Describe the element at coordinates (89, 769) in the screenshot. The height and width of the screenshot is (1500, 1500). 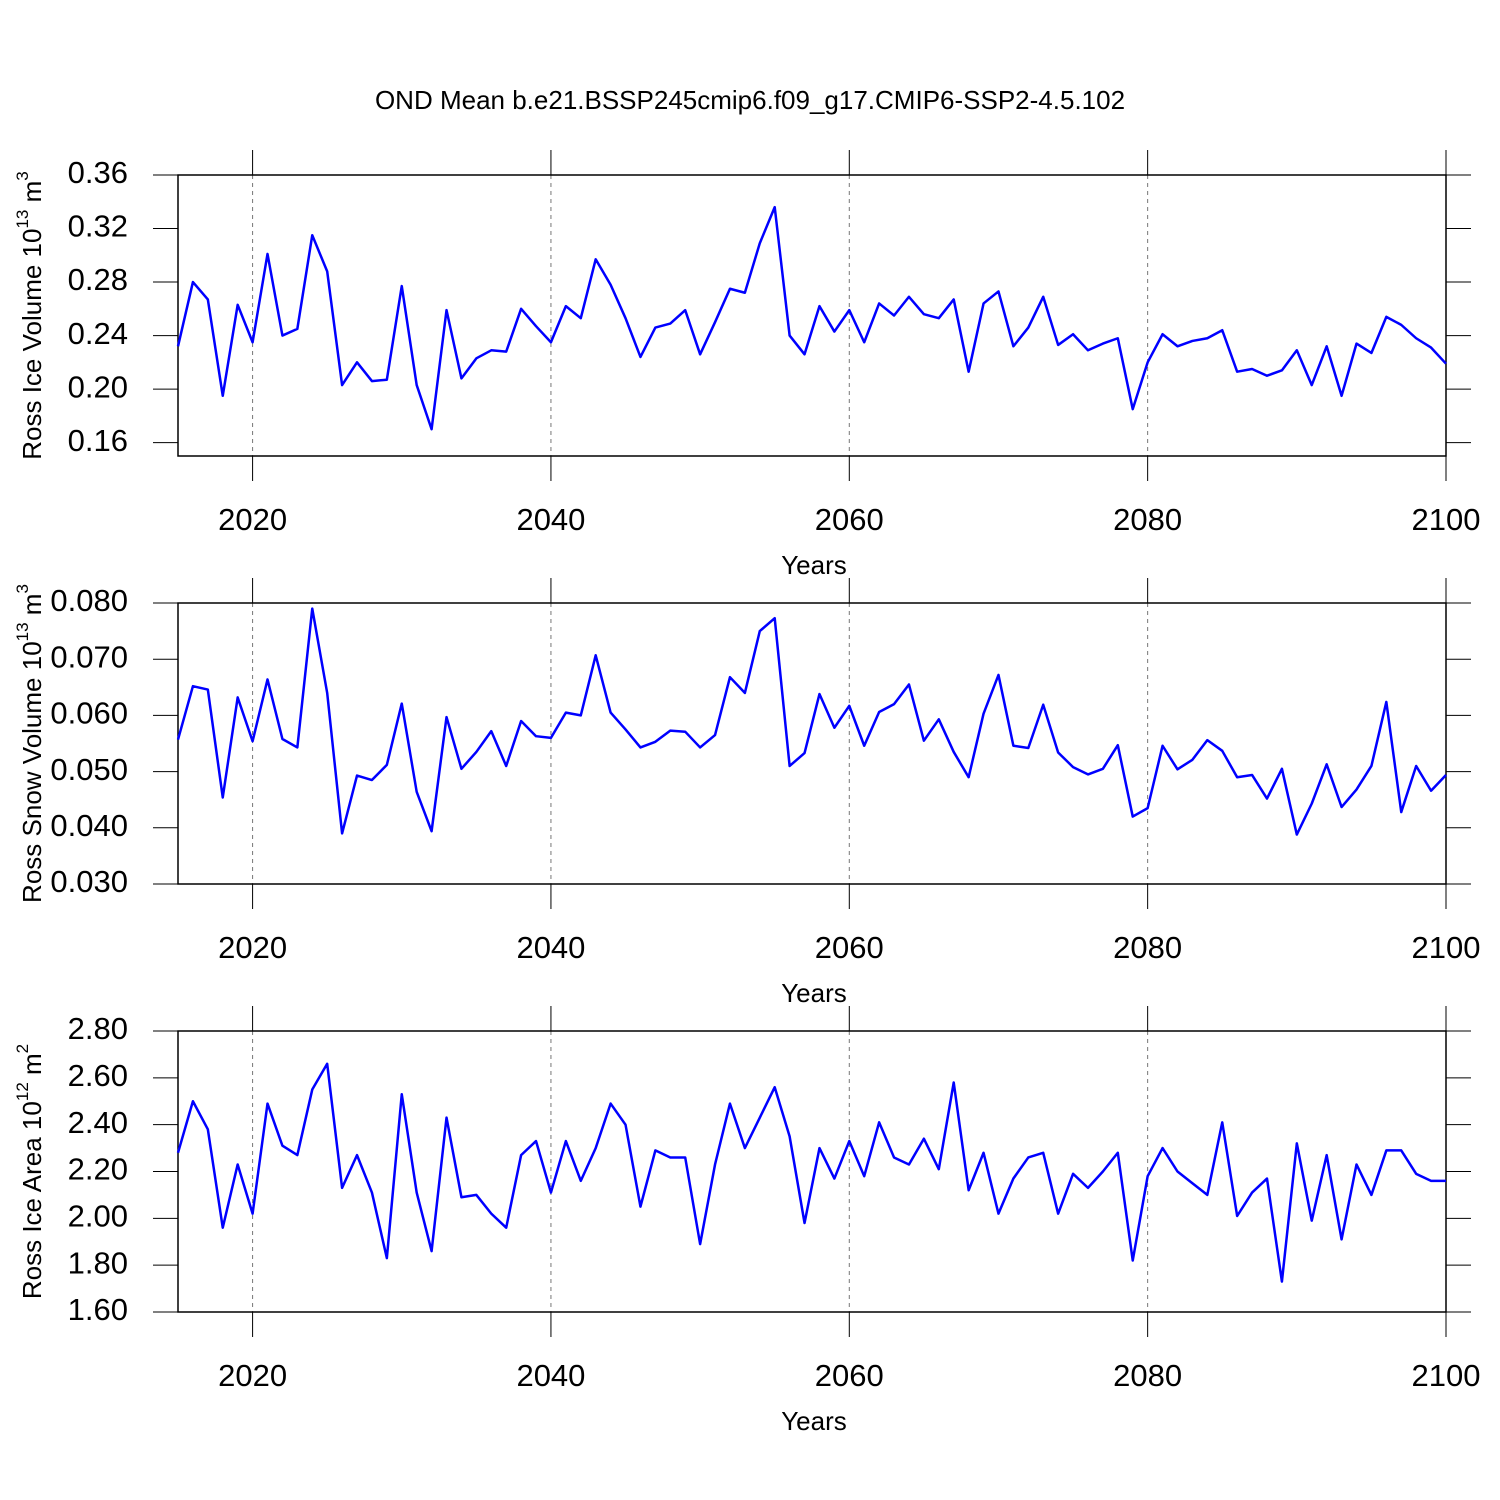
I see `y-tick-label: 0.050` at that location.